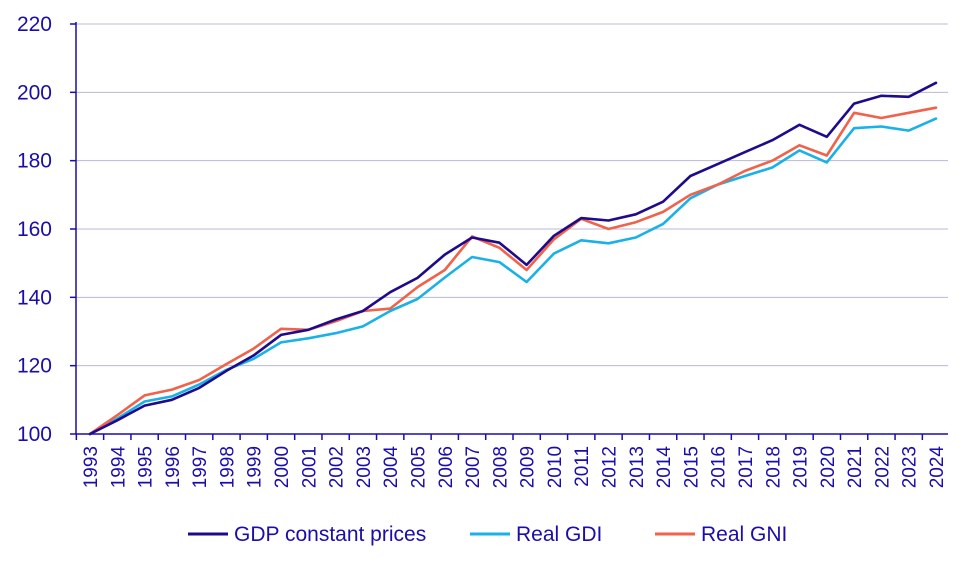 The width and height of the screenshot is (971, 567). I want to click on x-tick-label: 2019, so click(801, 467).